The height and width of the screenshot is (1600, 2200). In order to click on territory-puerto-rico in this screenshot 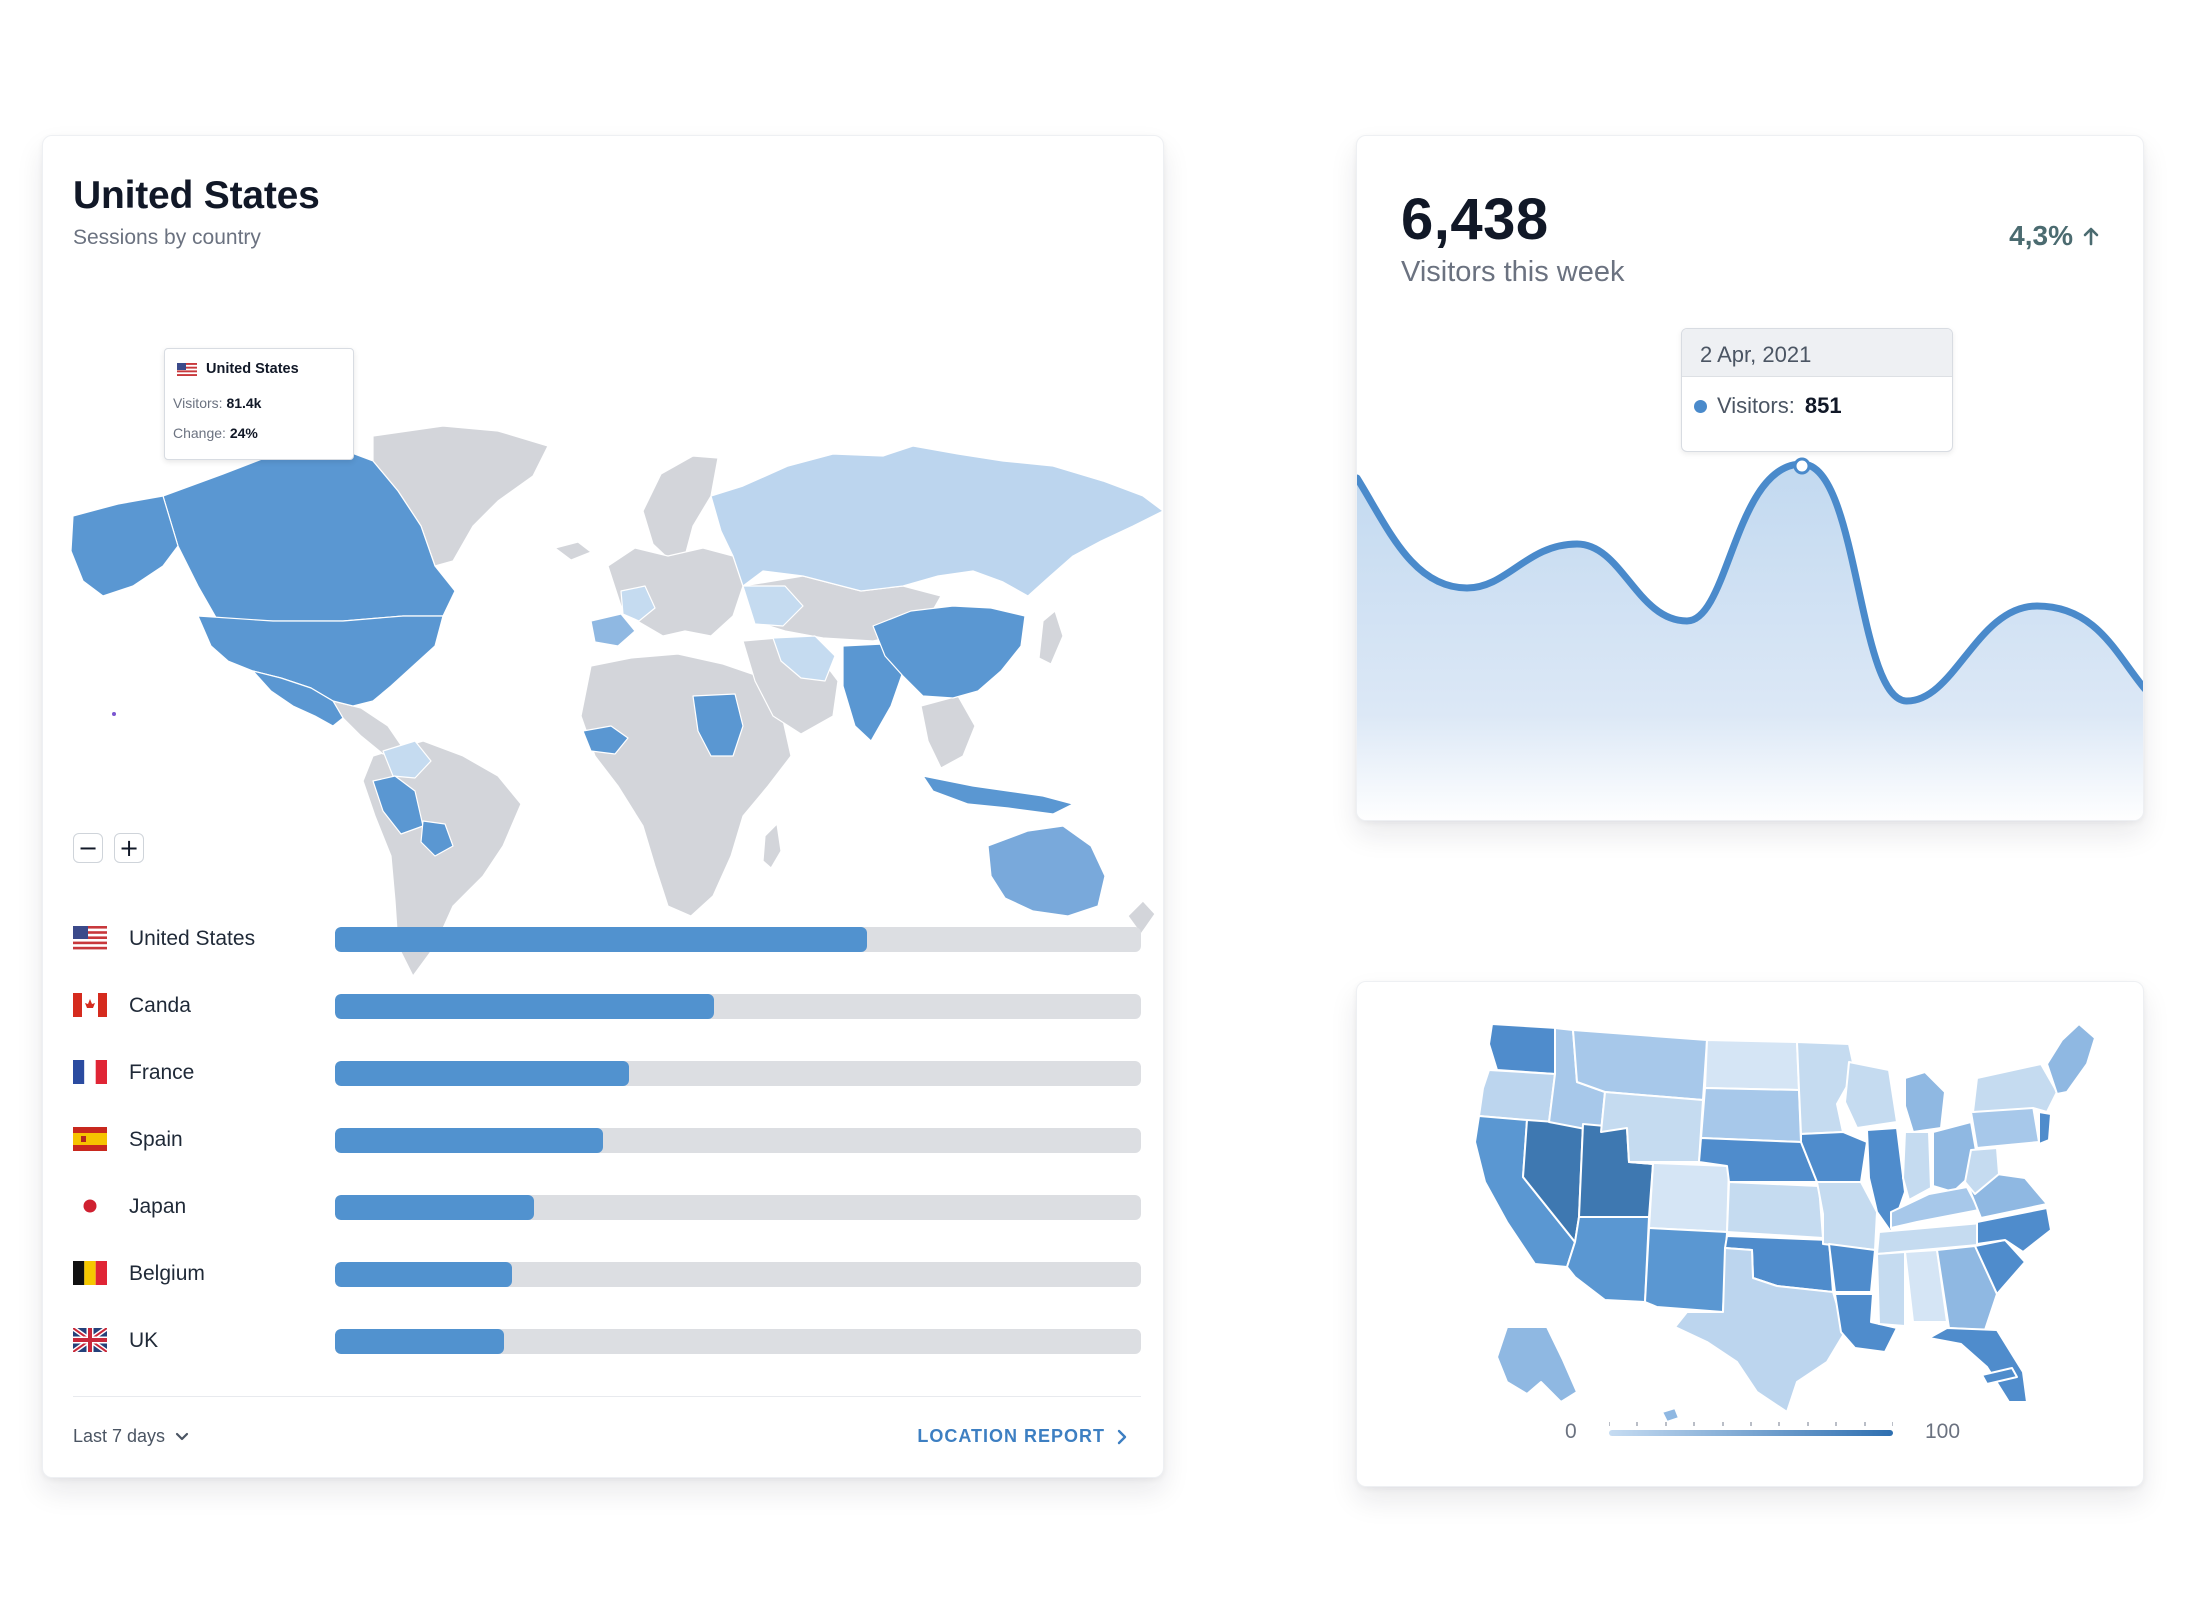, I will do `click(1999, 1376)`.